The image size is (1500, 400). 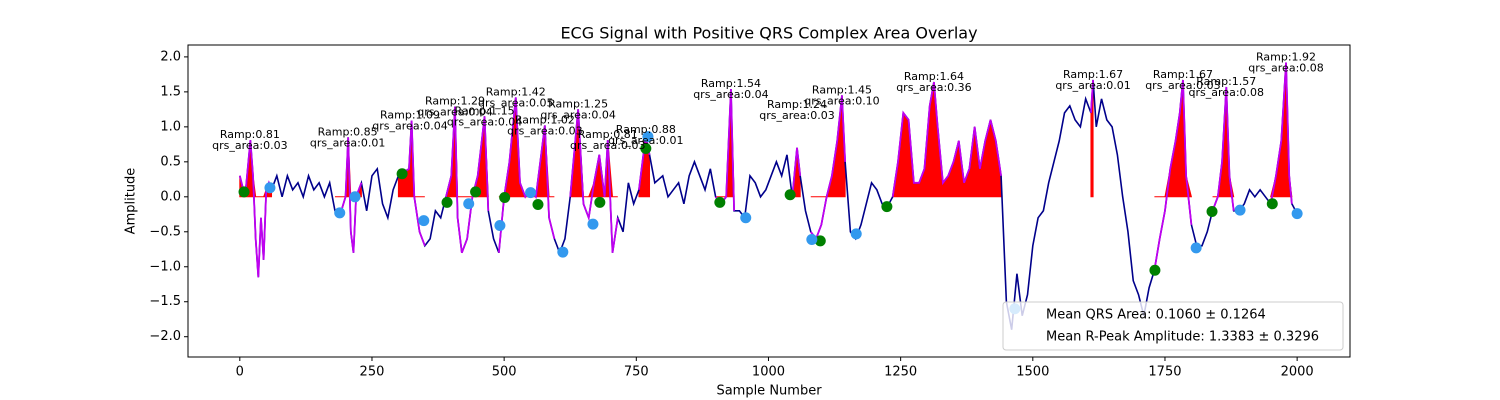 What do you see at coordinates (372, 372) in the screenshot?
I see `x-tick-label: 250` at bounding box center [372, 372].